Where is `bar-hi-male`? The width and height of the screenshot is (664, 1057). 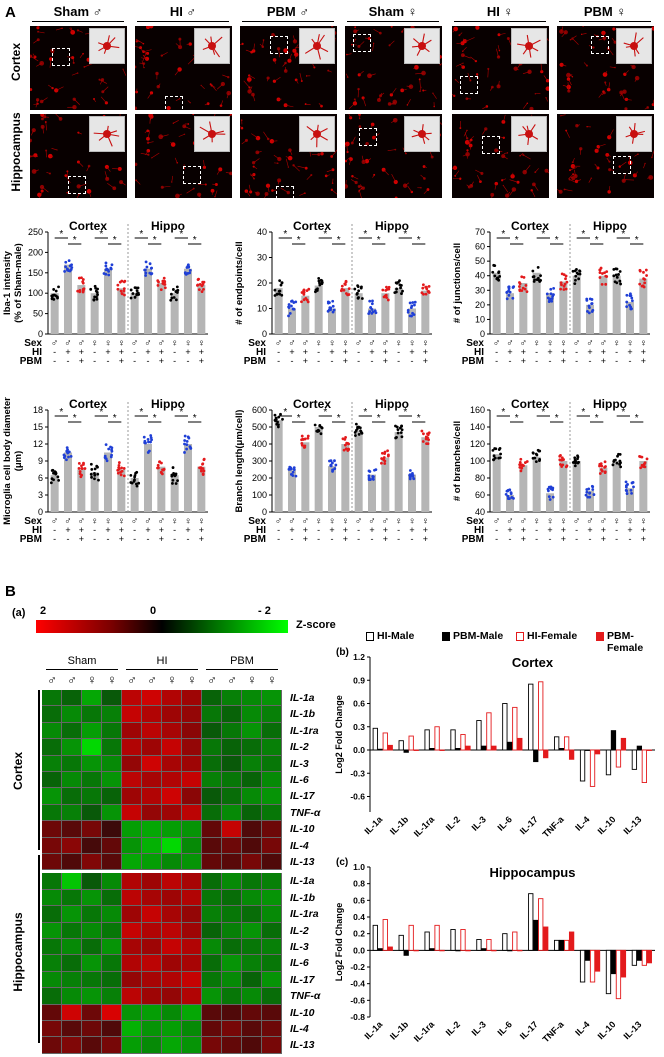
bar-hi-male is located at coordinates (634, 759).